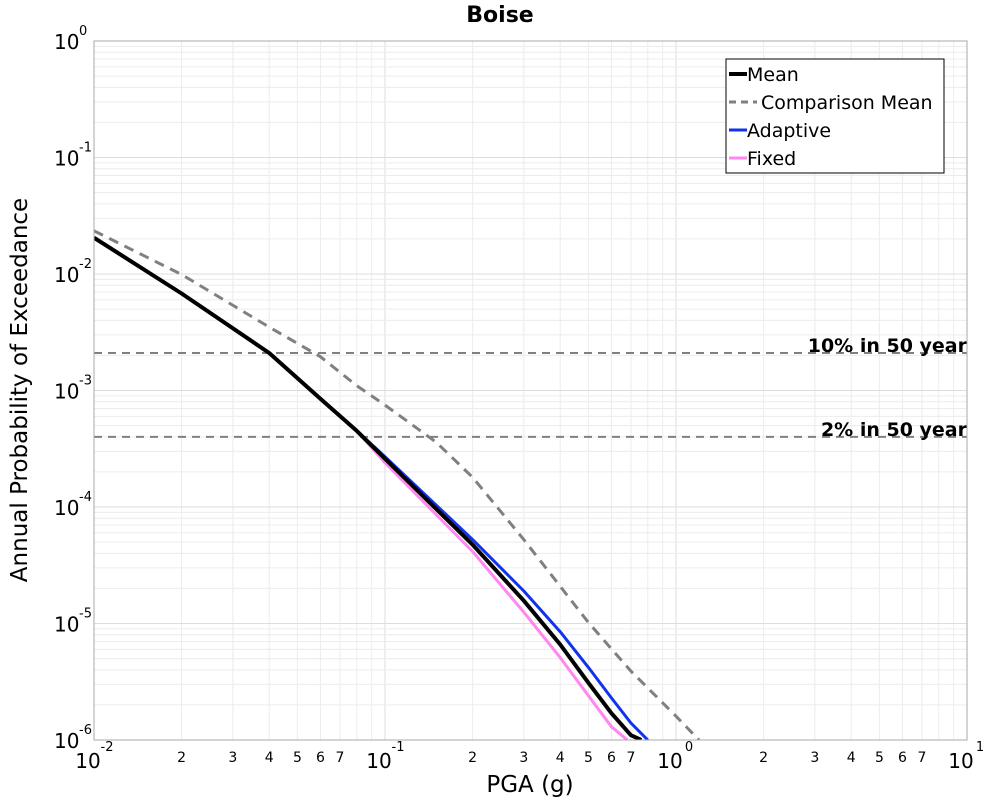  Describe the element at coordinates (492, 584) in the screenshot. I see `series-line-fixed` at that location.